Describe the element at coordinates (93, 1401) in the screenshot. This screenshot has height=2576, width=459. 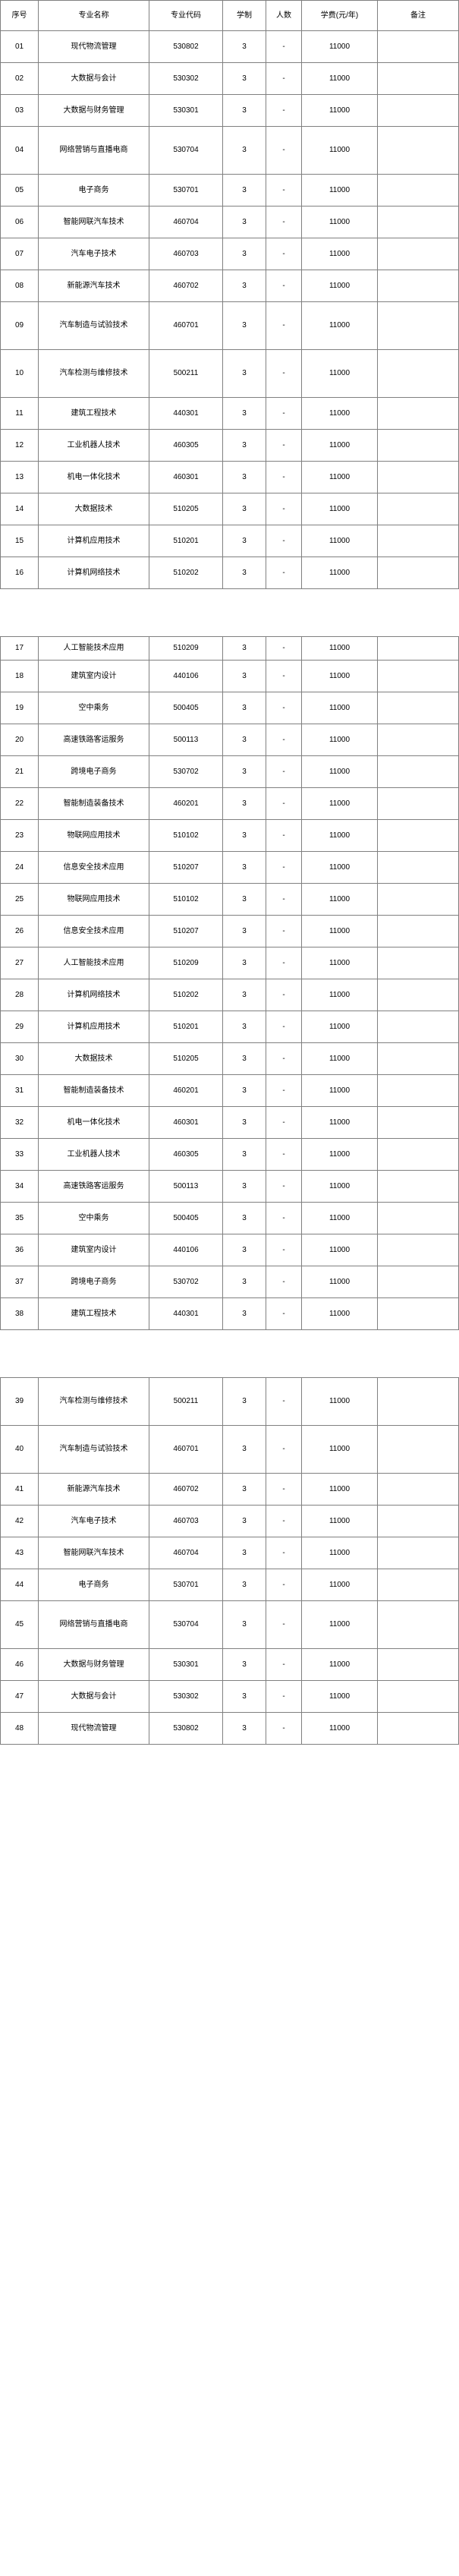
I see `cell-name: 汽车检测与维修技术` at that location.